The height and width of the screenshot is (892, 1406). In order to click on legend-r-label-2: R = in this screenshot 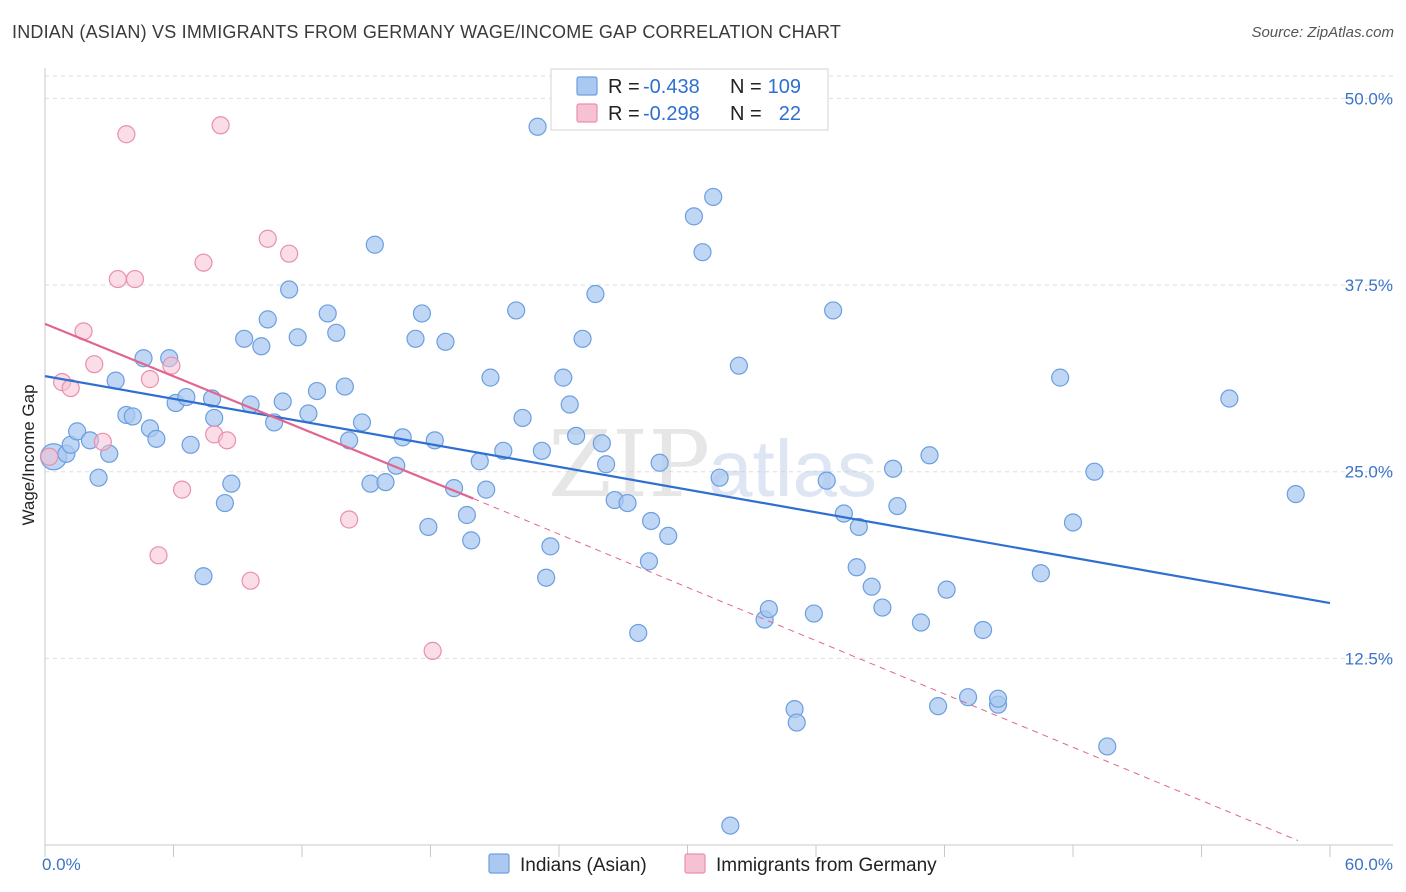, I will do `click(624, 114)`.